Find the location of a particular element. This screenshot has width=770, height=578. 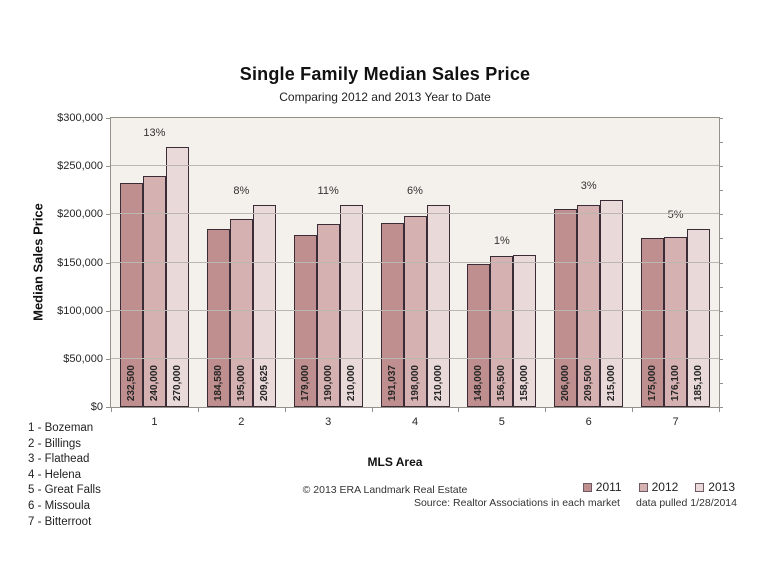

bar-value-text: 179,000 is located at coordinates (305, 382).